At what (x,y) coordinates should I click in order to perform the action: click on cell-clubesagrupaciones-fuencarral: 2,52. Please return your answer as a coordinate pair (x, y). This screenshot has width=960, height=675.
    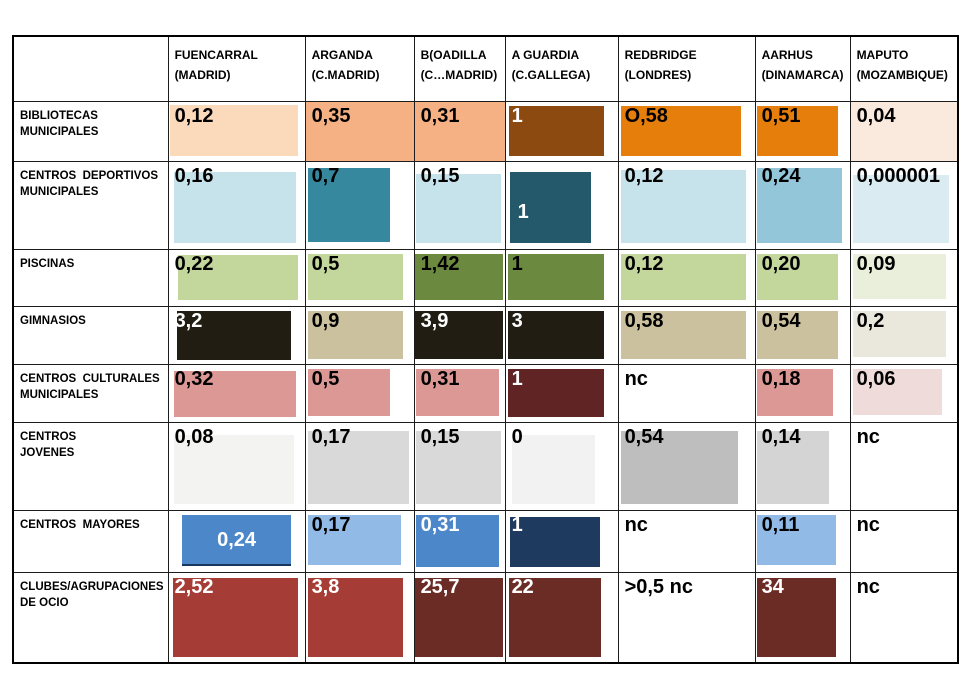
    Looking at the image, I should click on (236, 617).